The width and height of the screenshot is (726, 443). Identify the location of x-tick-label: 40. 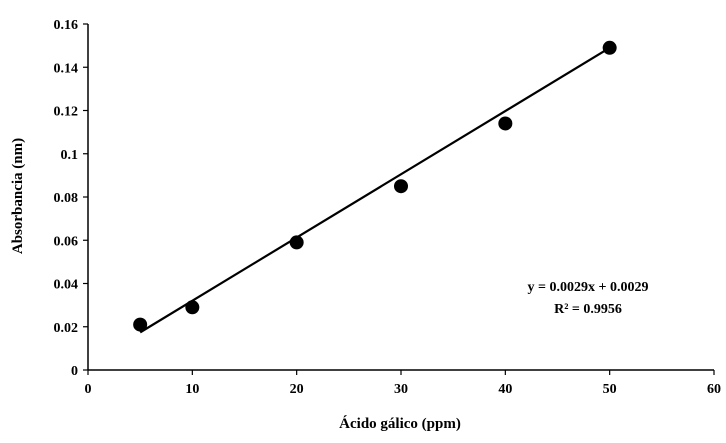
(505, 389).